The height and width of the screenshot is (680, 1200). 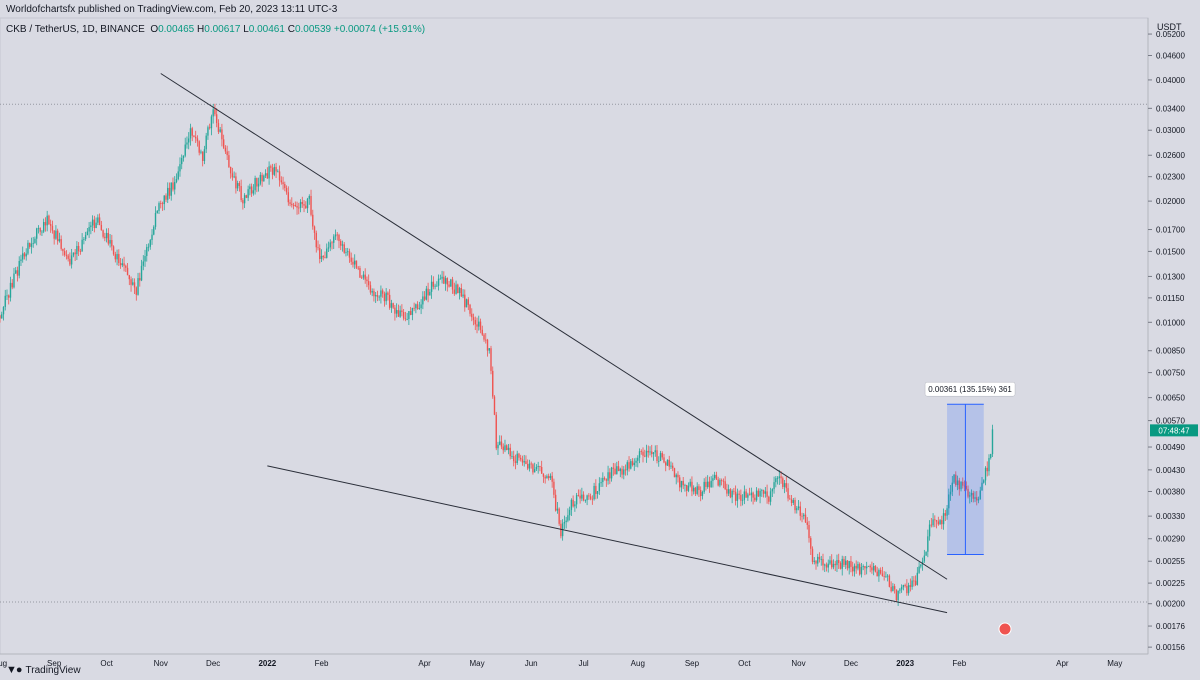 I want to click on tradingview-mark-icon: ▼●, so click(x=14, y=670).